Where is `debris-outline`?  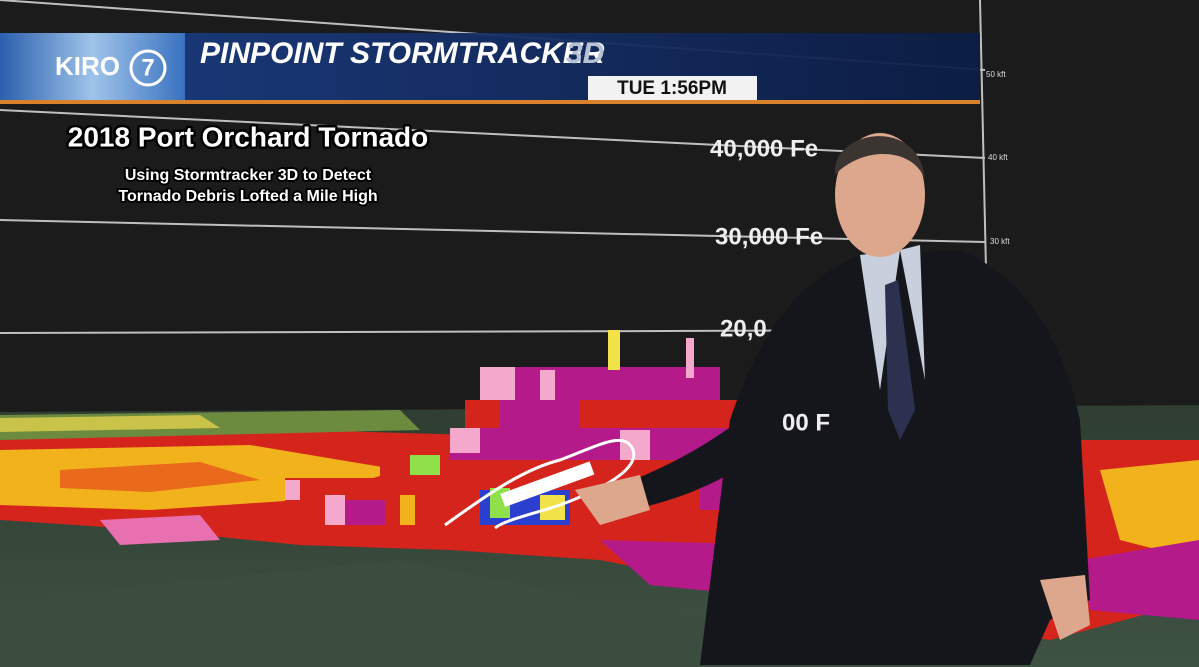
debris-outline is located at coordinates (540, 484).